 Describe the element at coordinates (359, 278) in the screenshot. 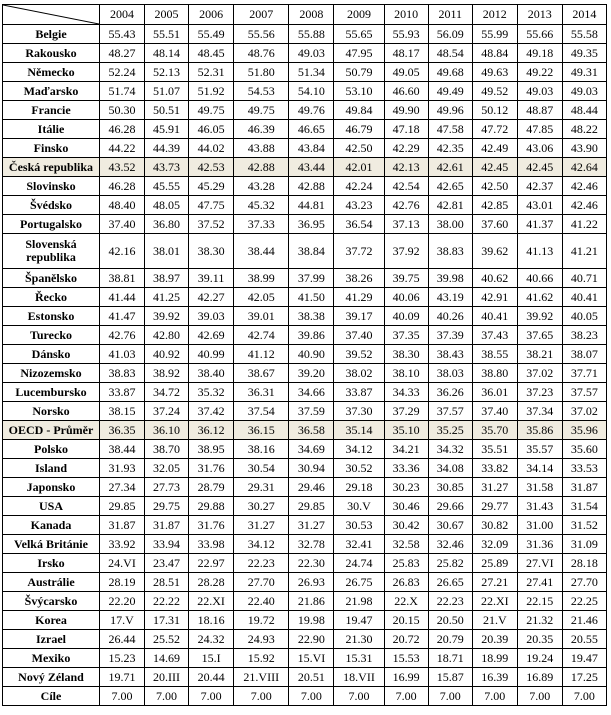

I see `value-cell: 38.26` at that location.